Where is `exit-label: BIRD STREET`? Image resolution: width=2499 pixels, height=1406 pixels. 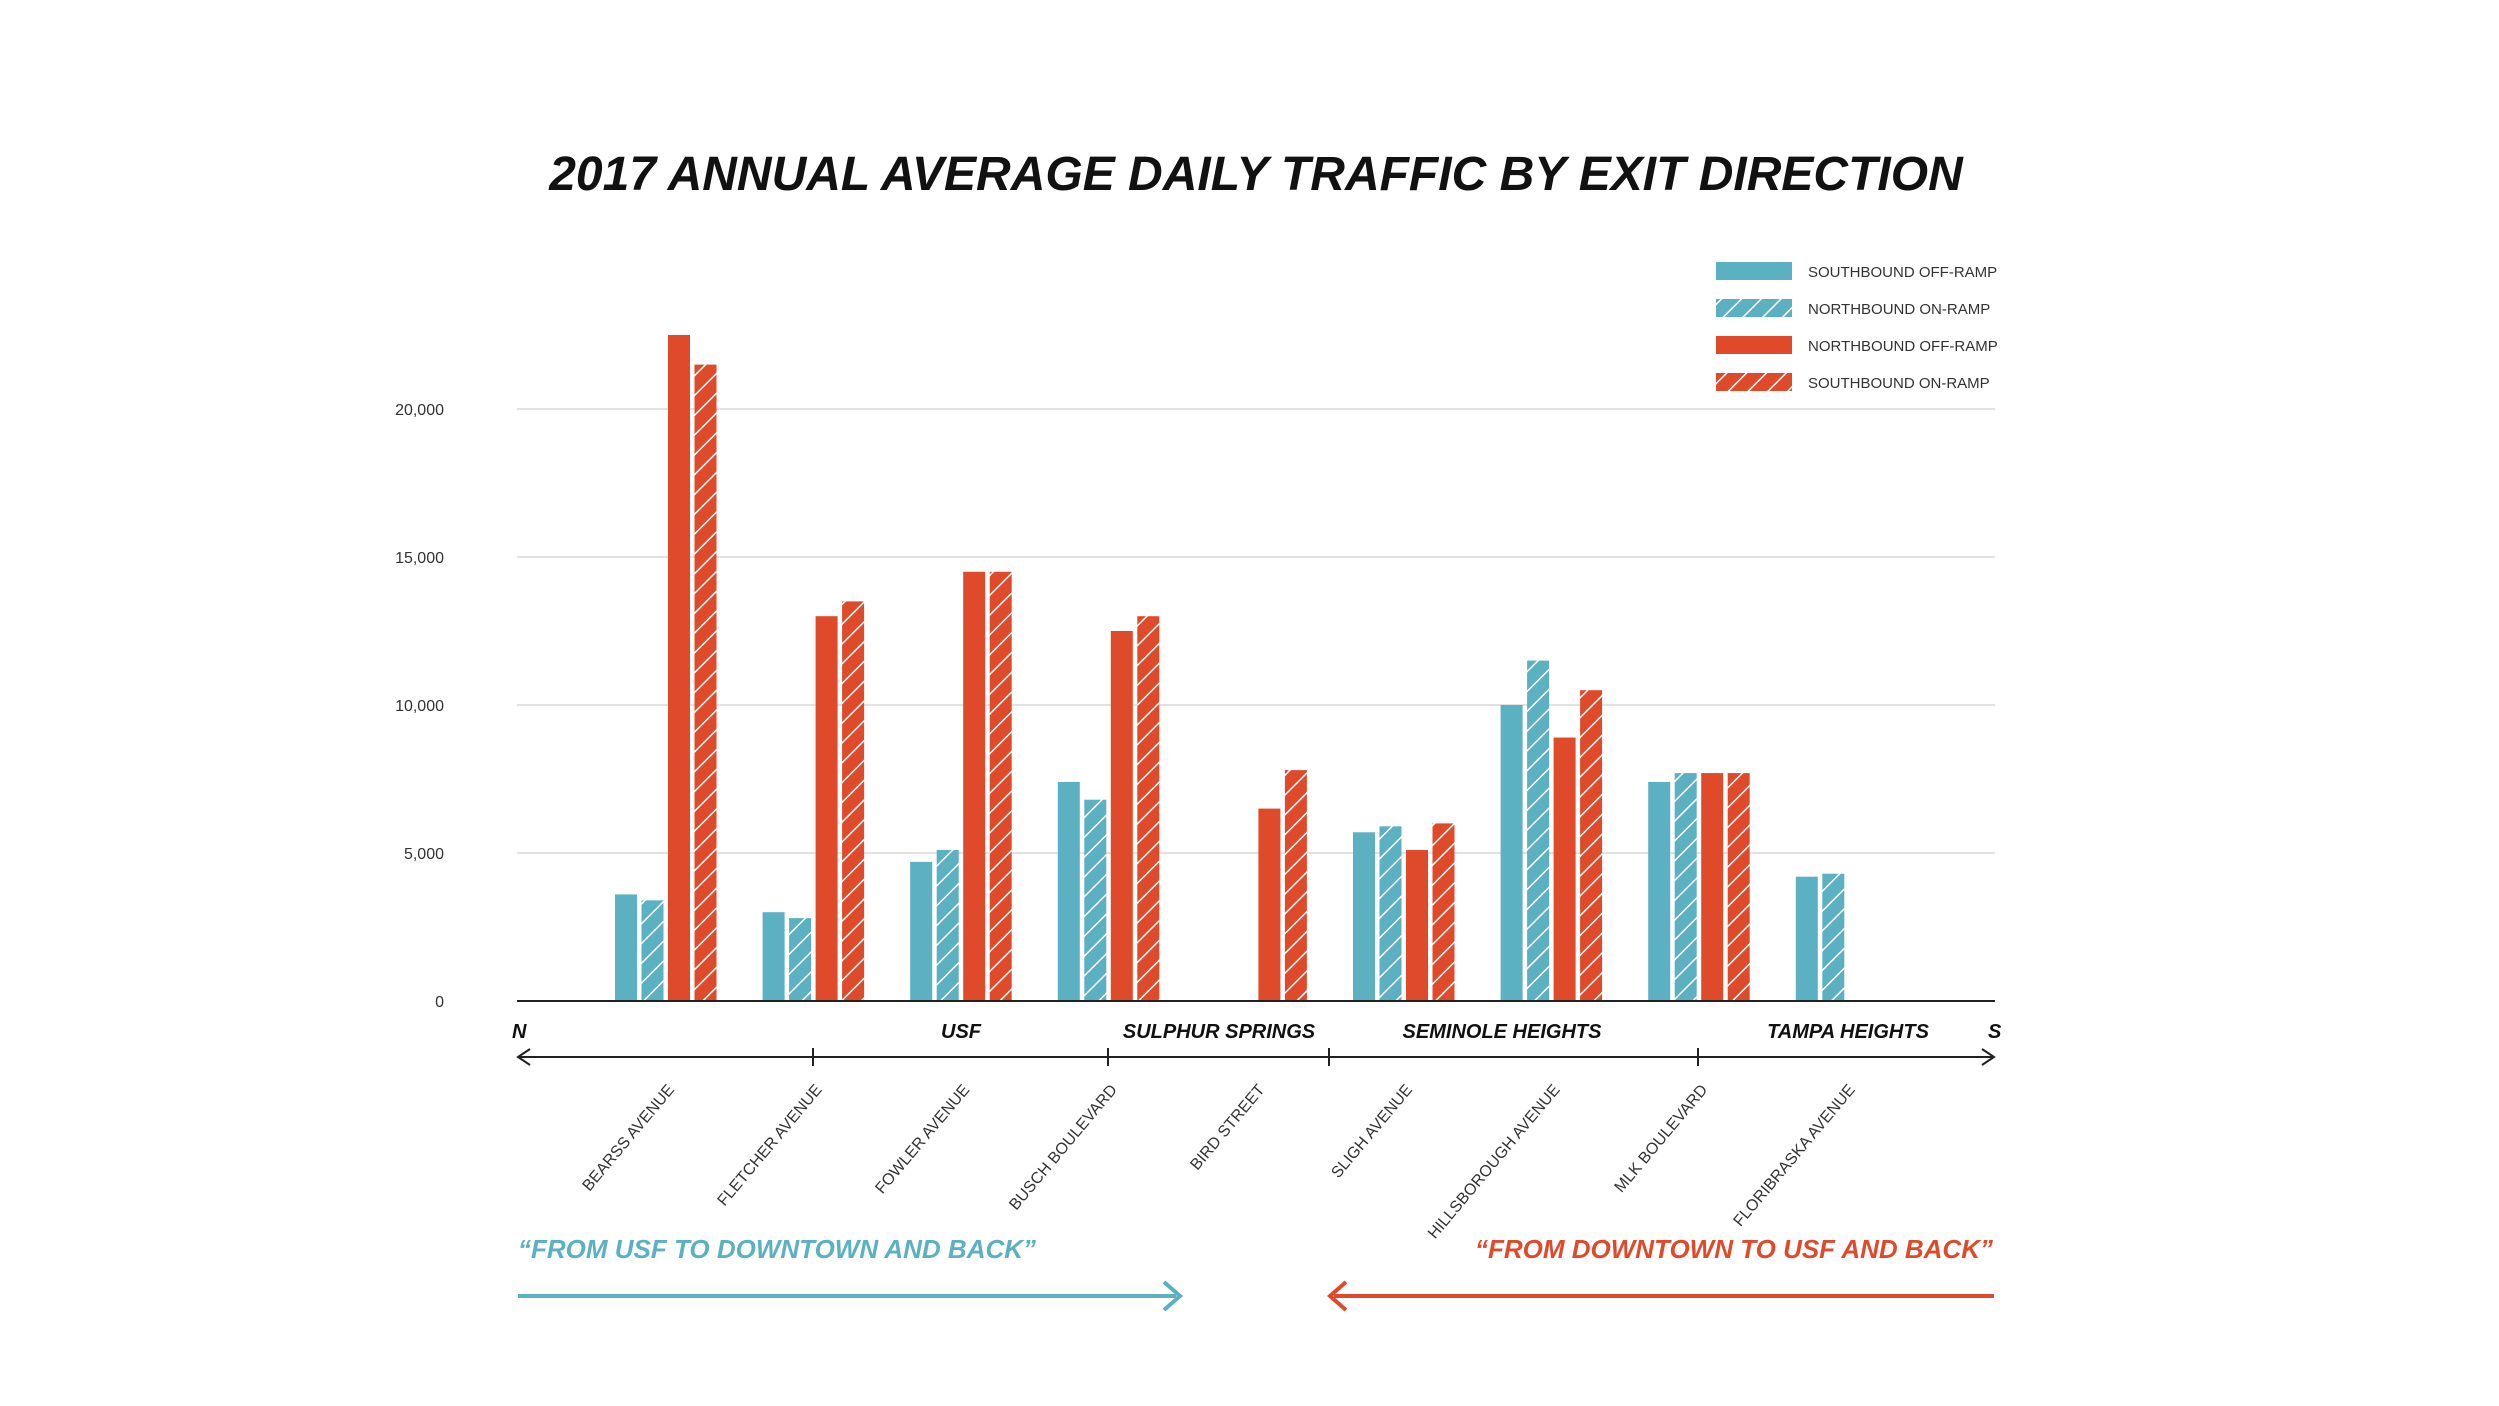 exit-label: BIRD STREET is located at coordinates (1227, 1127).